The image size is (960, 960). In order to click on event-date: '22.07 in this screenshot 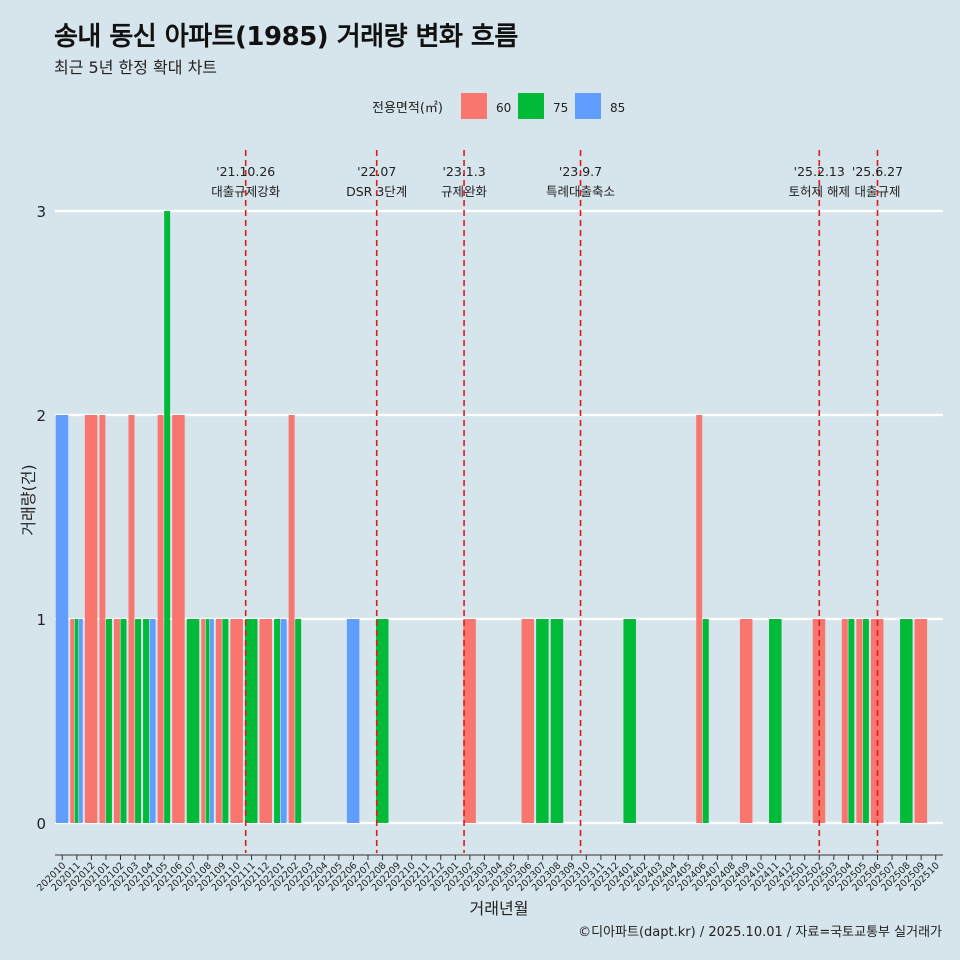, I will do `click(376, 171)`.